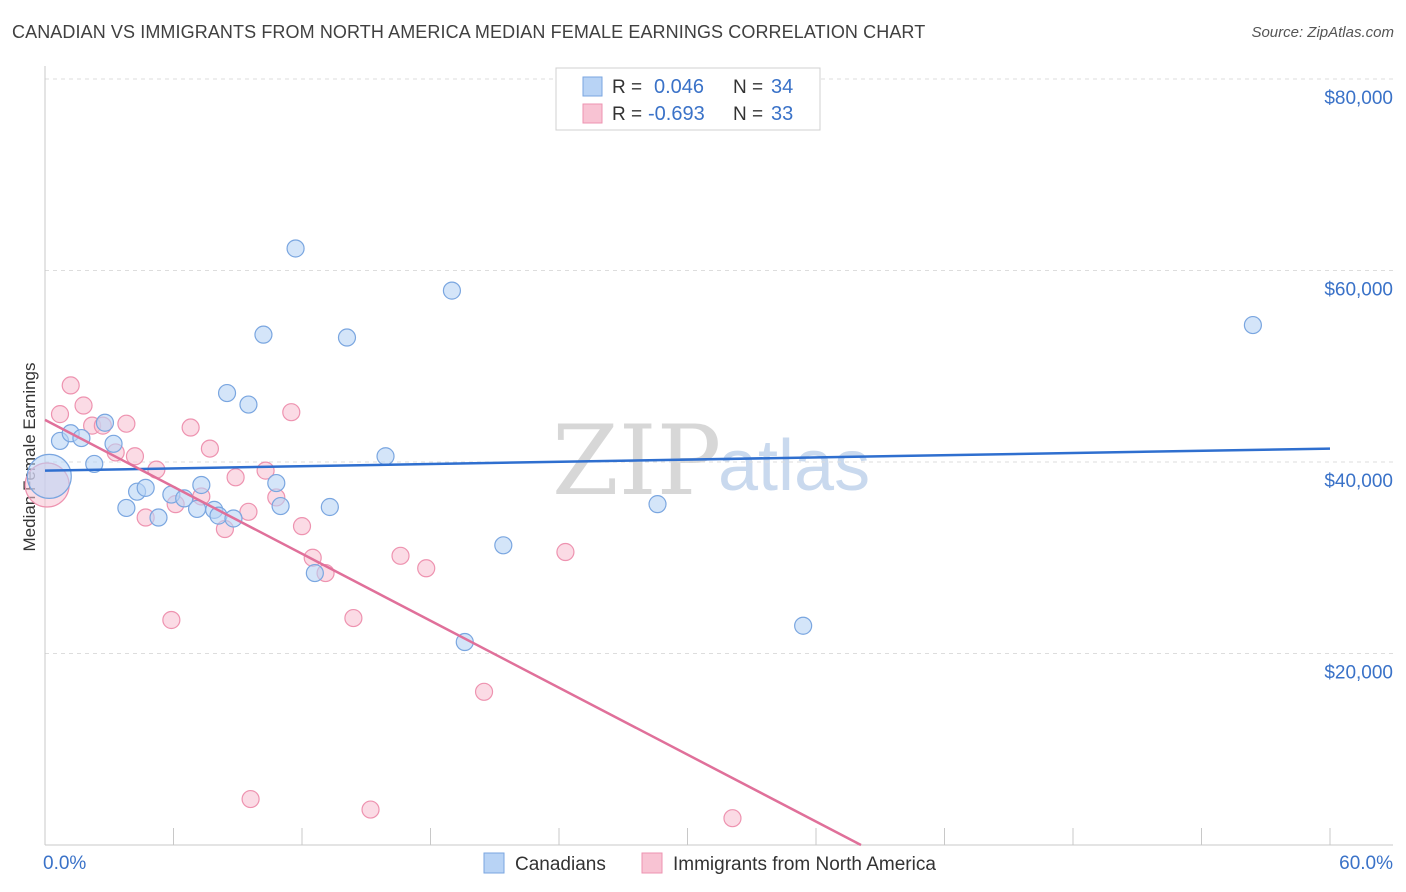 The width and height of the screenshot is (1406, 892). I want to click on x-tick-label-min: 0.0%, so click(64, 863).